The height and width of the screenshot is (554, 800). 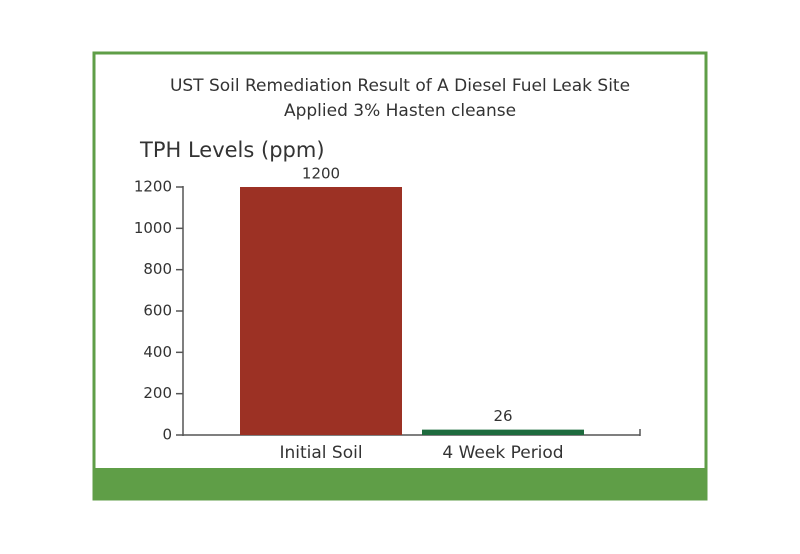 I want to click on x-tick-label: Initial Soil, so click(x=320, y=453).